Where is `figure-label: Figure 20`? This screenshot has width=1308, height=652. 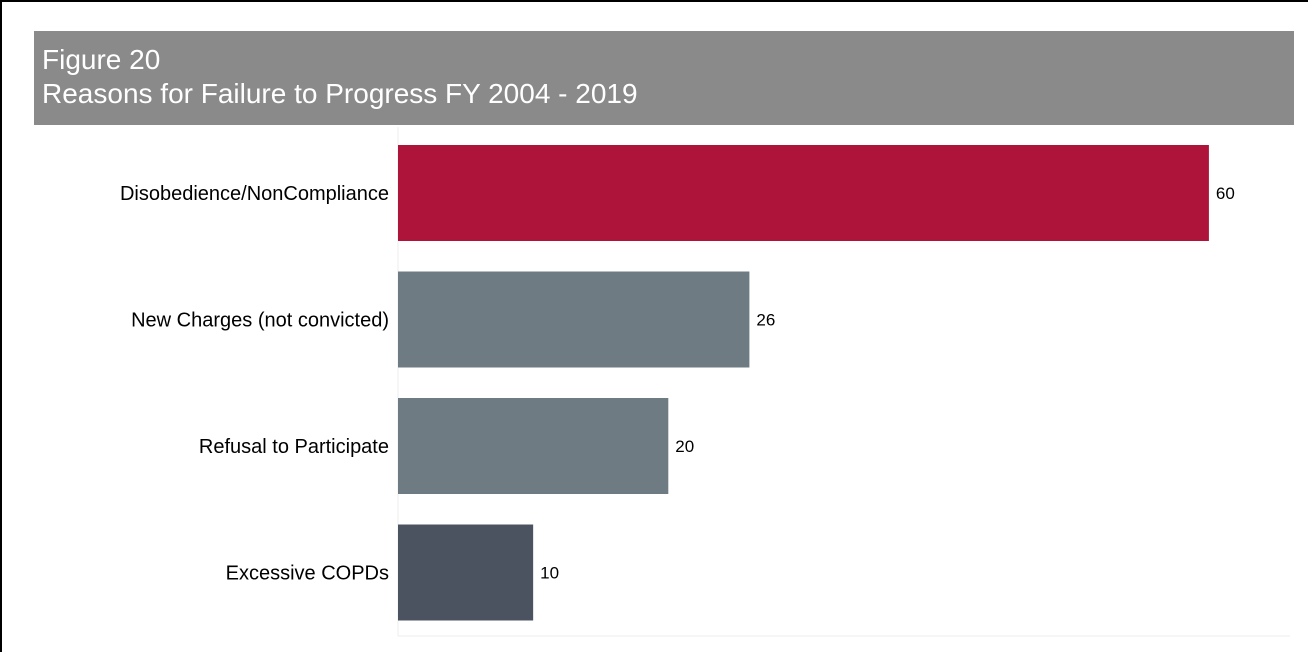
figure-label: Figure 20 is located at coordinates (101, 59).